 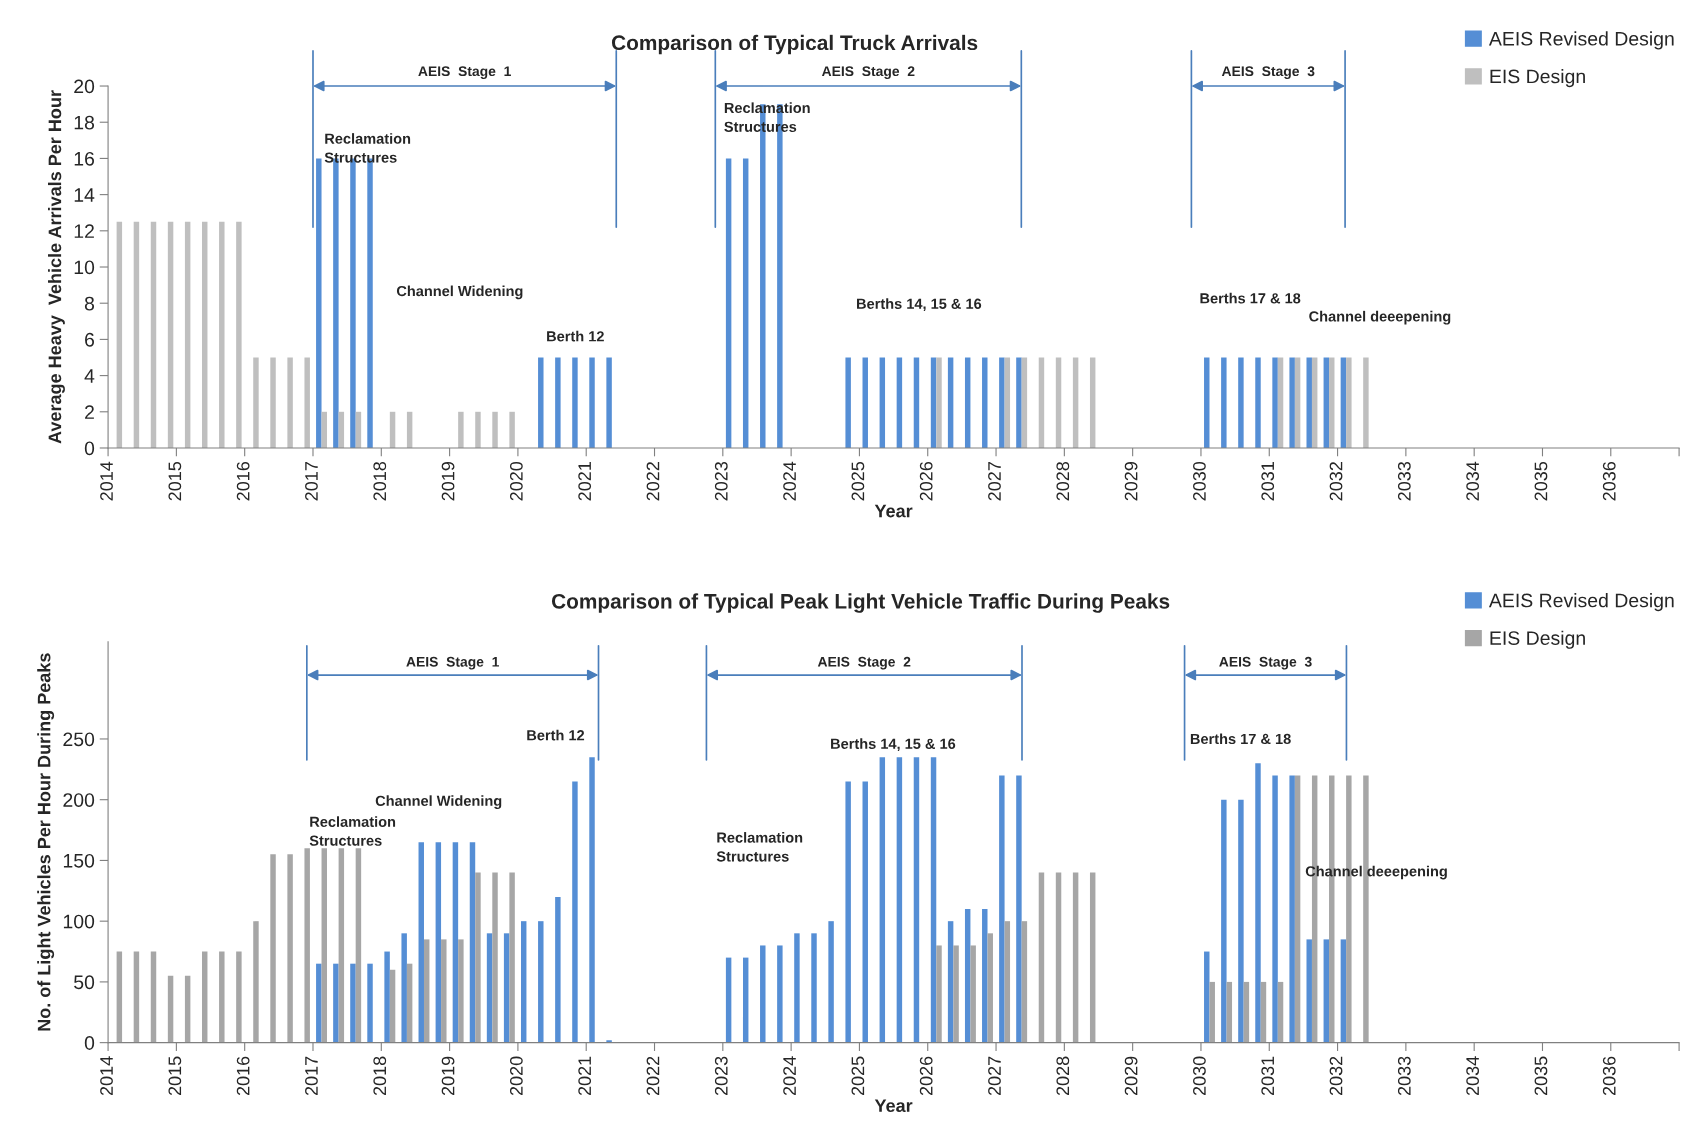 I want to click on annotation: Berths 14, 15 & 16, so click(x=919, y=305).